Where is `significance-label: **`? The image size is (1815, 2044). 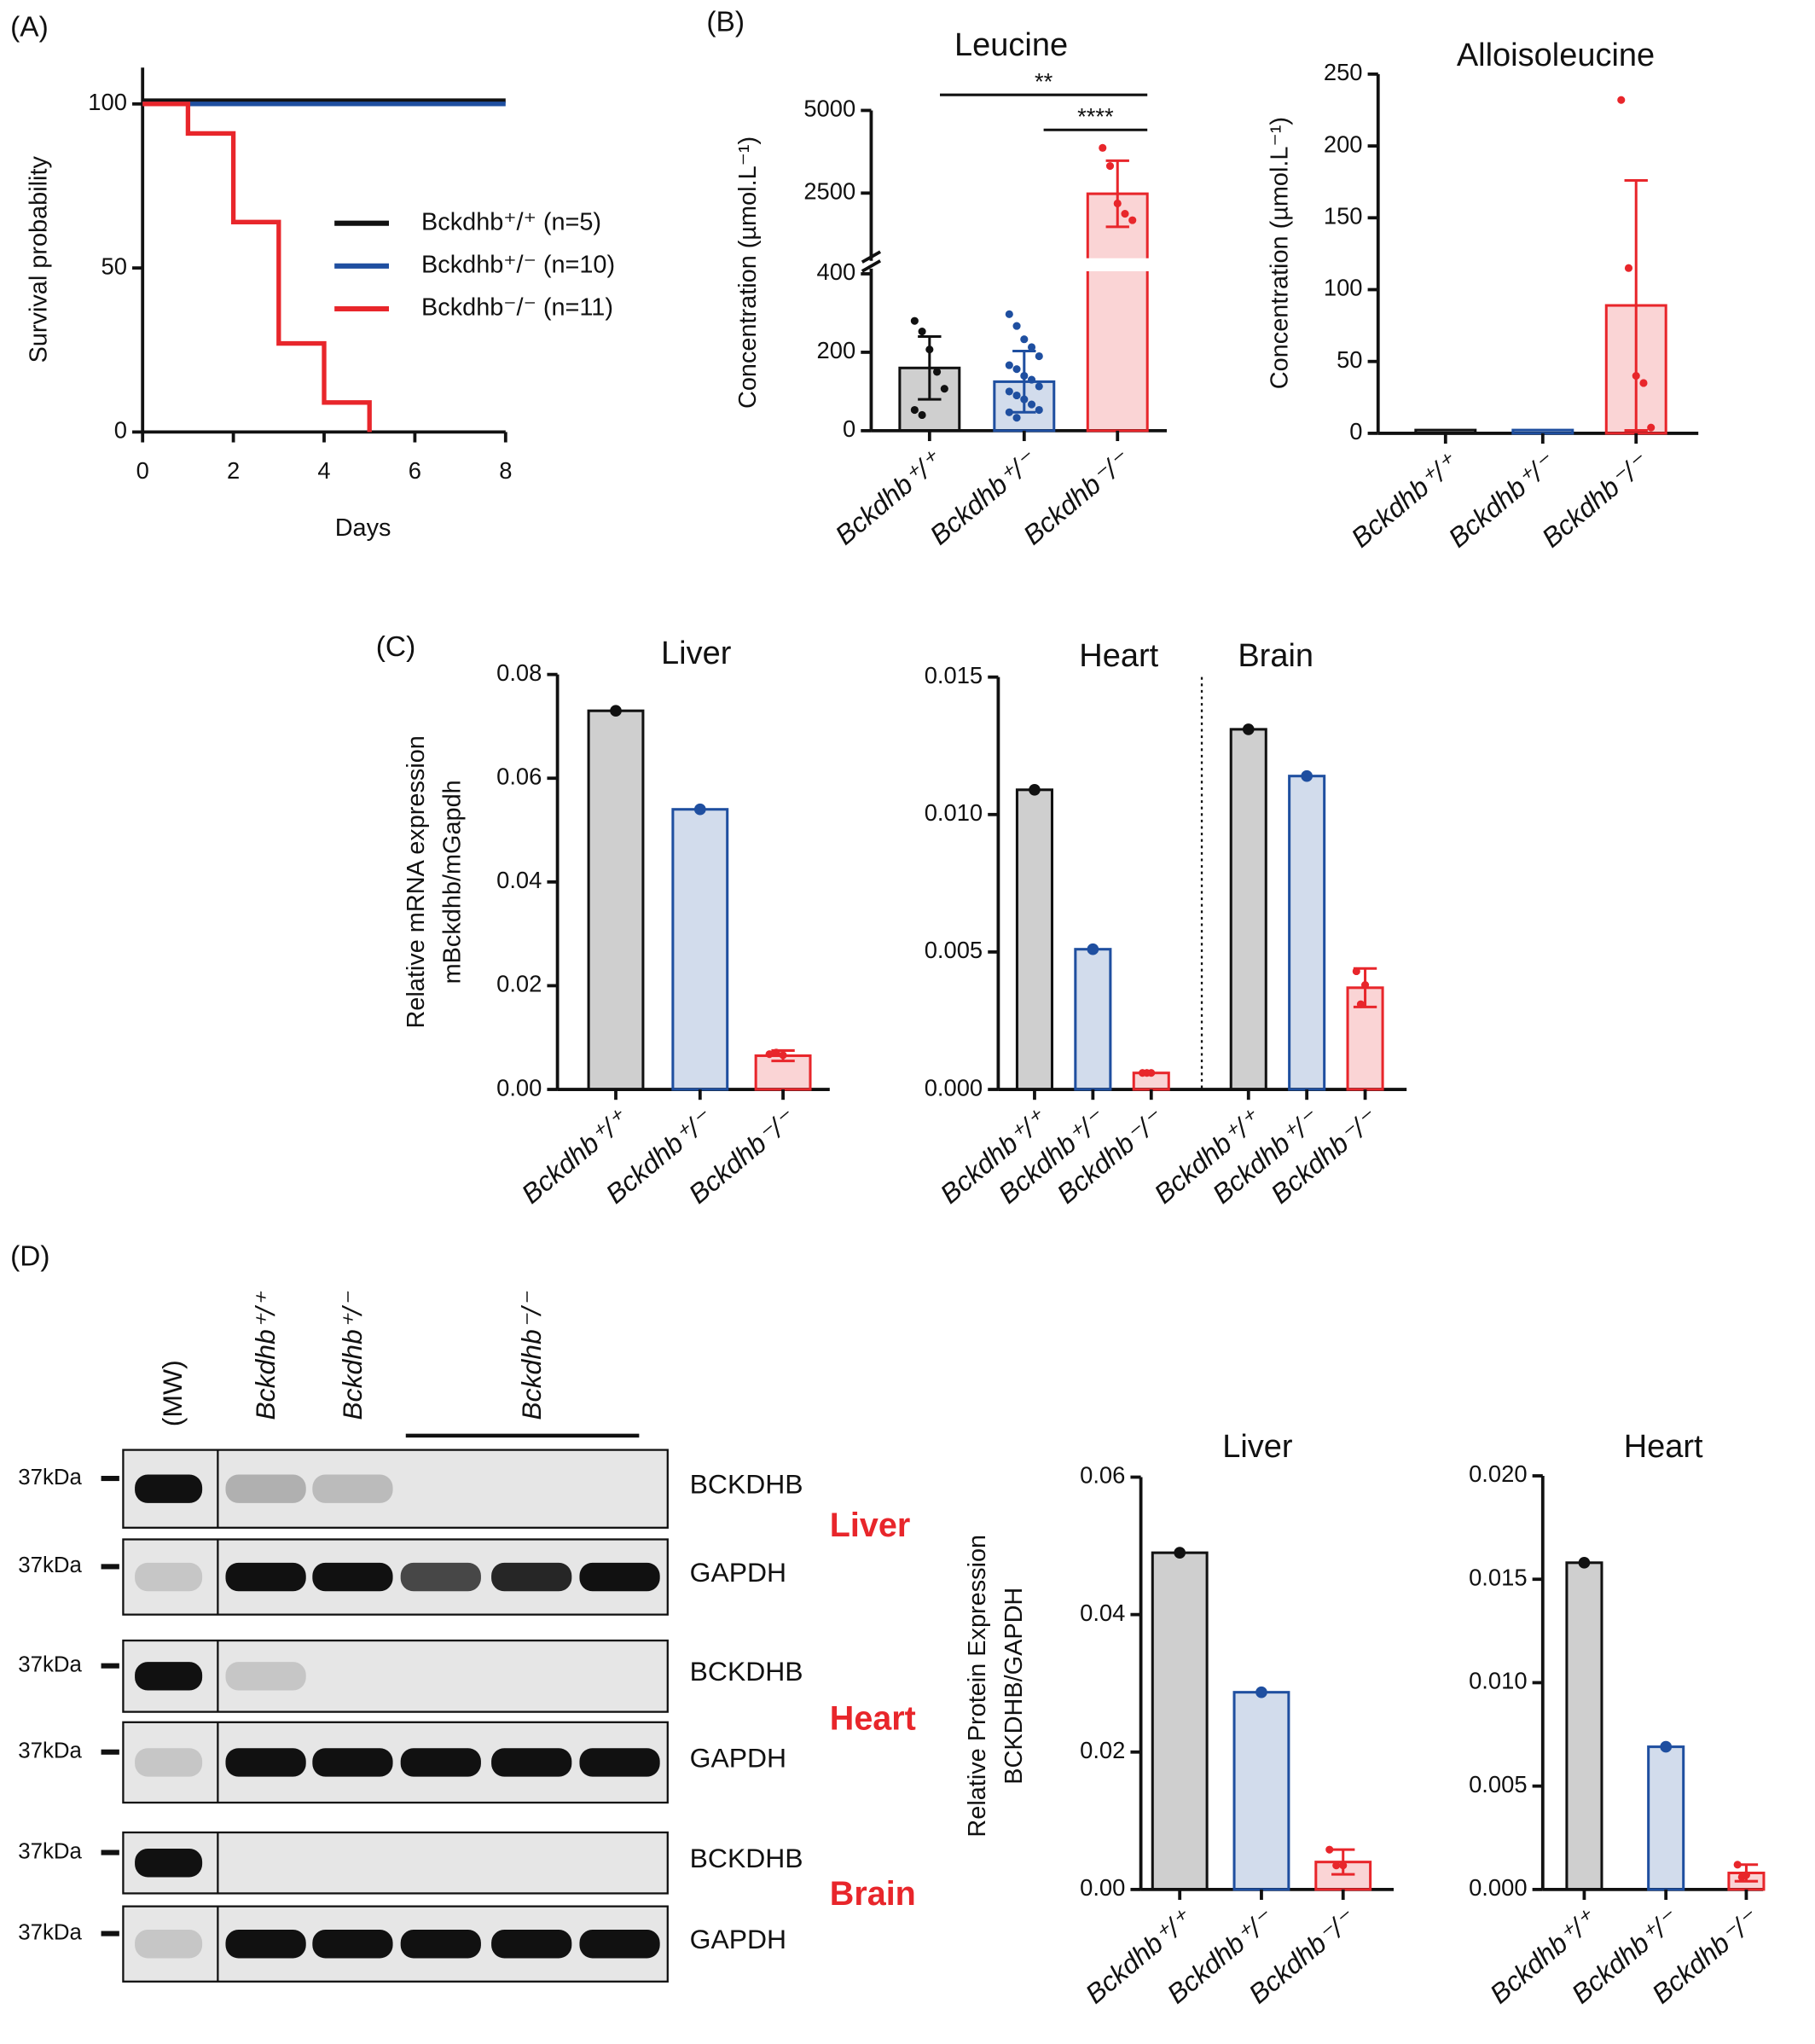 significance-label: ** is located at coordinates (1044, 81).